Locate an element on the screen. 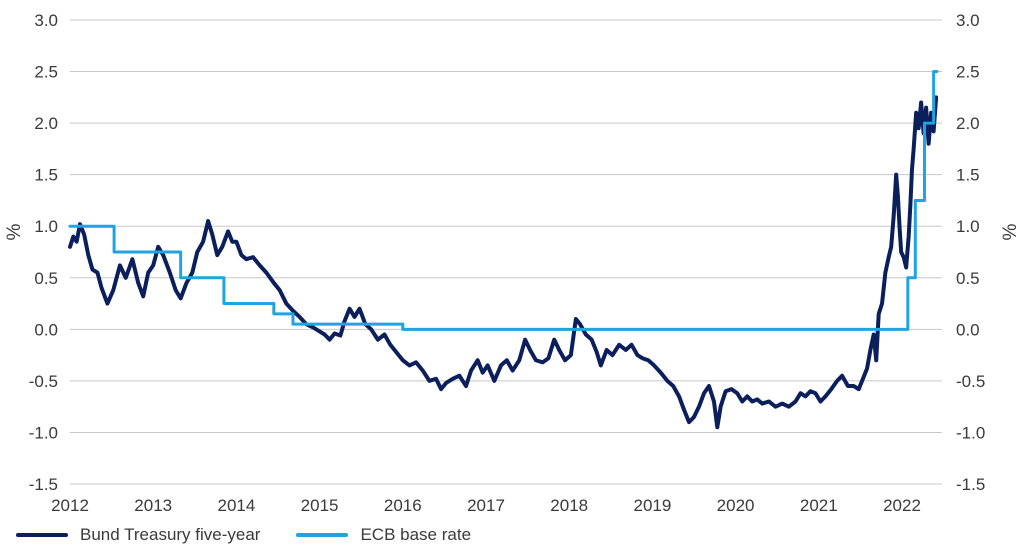 The height and width of the screenshot is (553, 1024). y-tick-label-right: 1.5 is located at coordinates (968, 175).